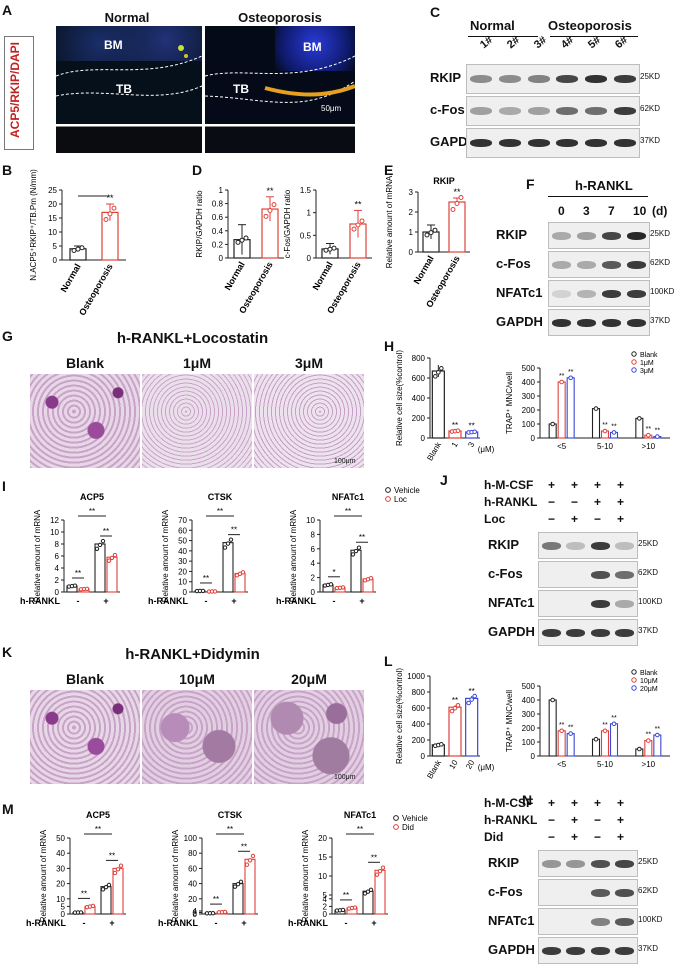  I want to click on c-row-label-0: RKIP, so click(446, 77).